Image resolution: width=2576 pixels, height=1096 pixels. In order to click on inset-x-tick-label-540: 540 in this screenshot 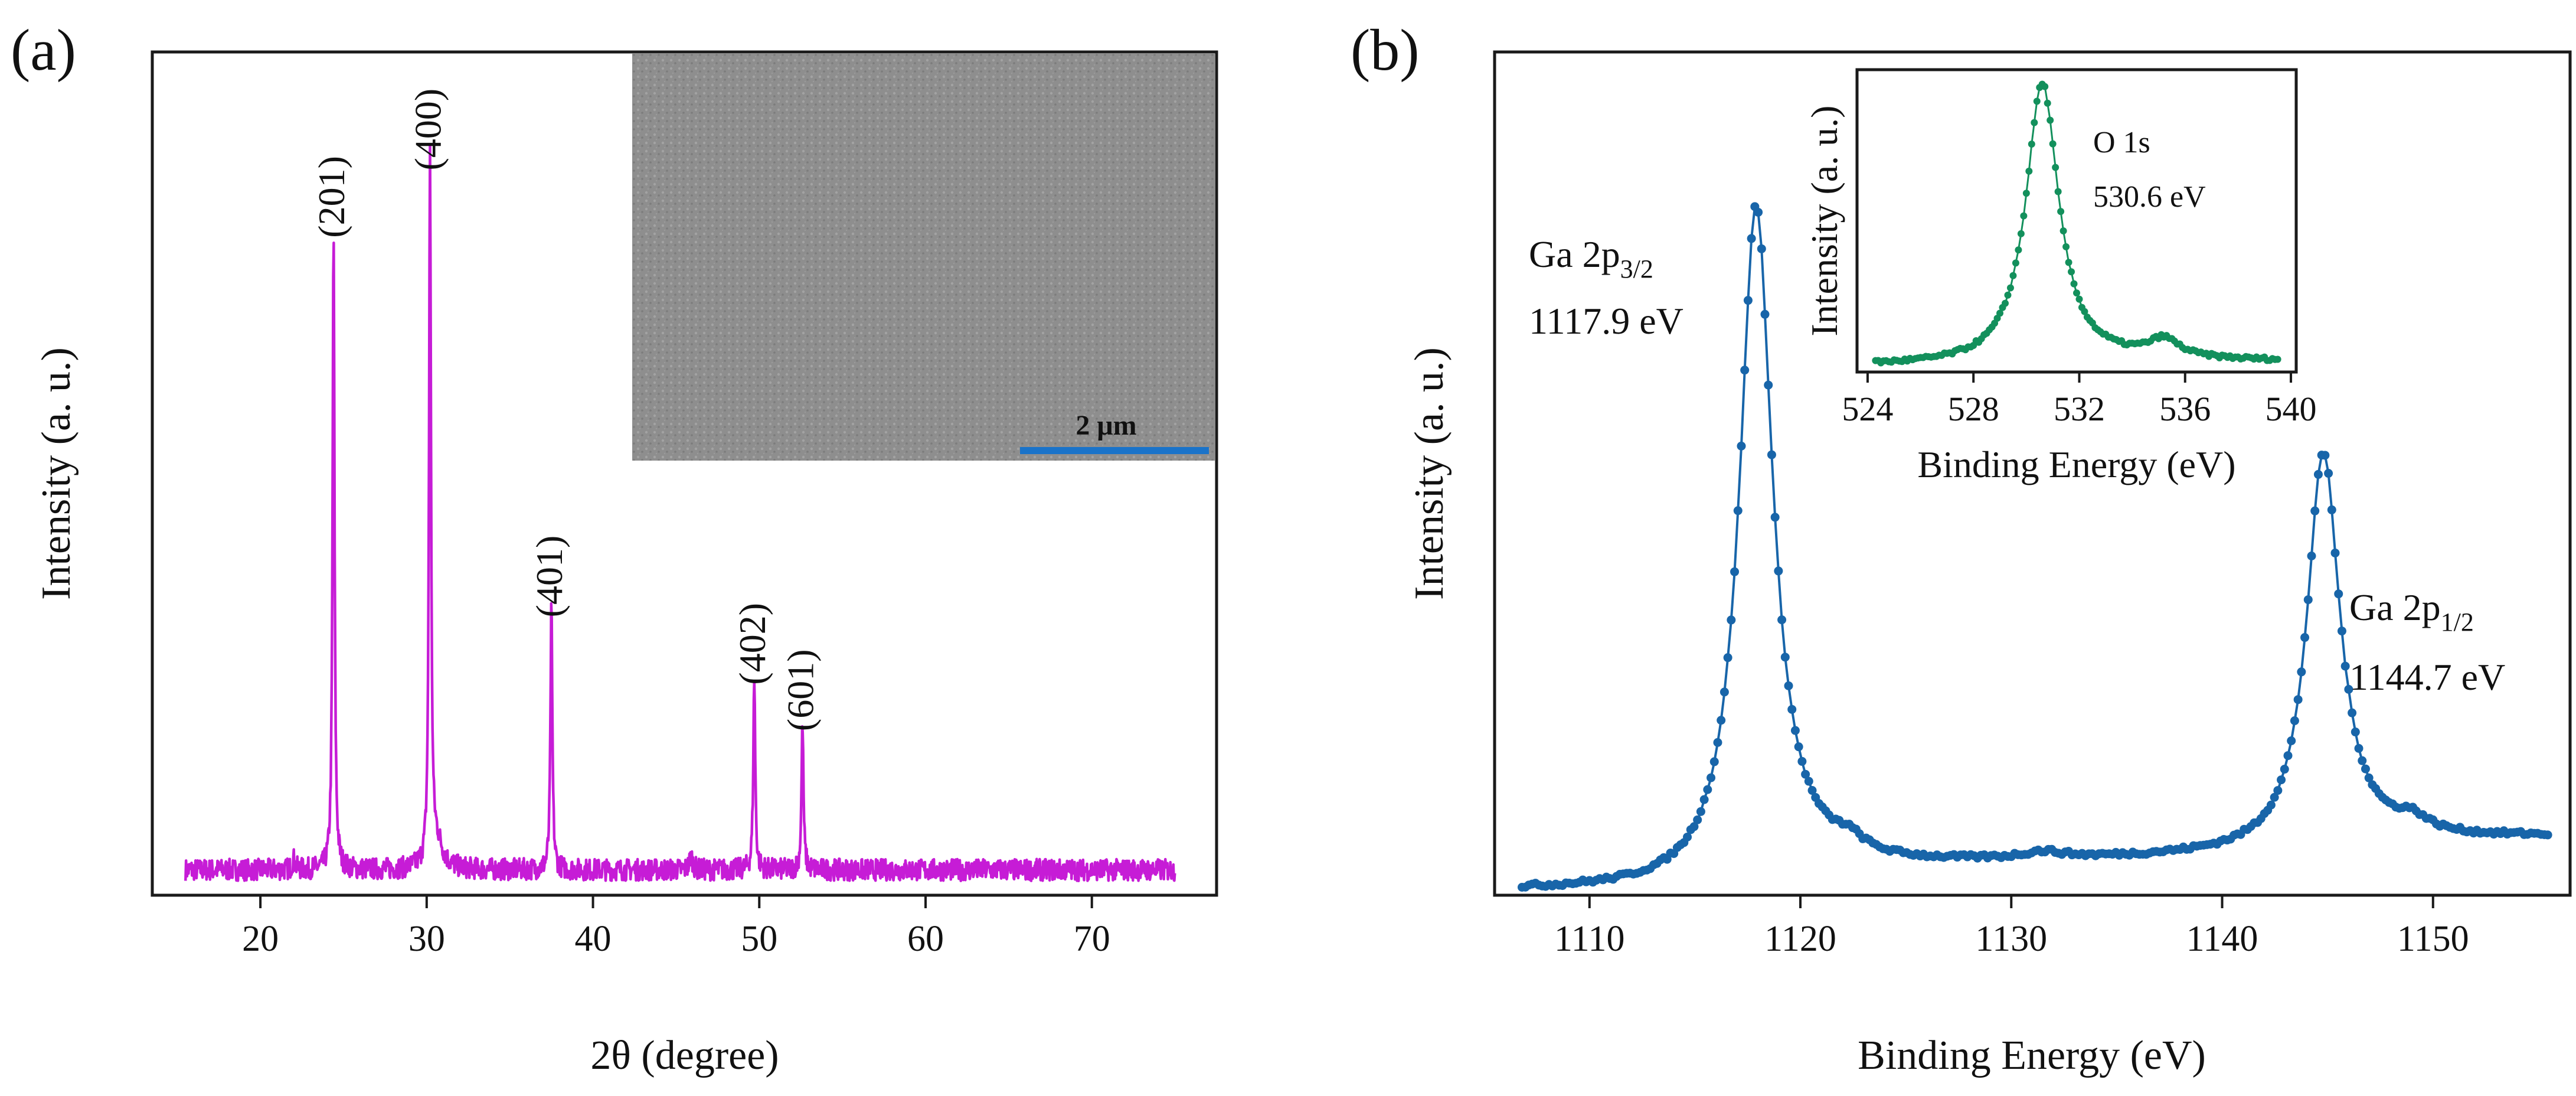, I will do `click(2291, 409)`.